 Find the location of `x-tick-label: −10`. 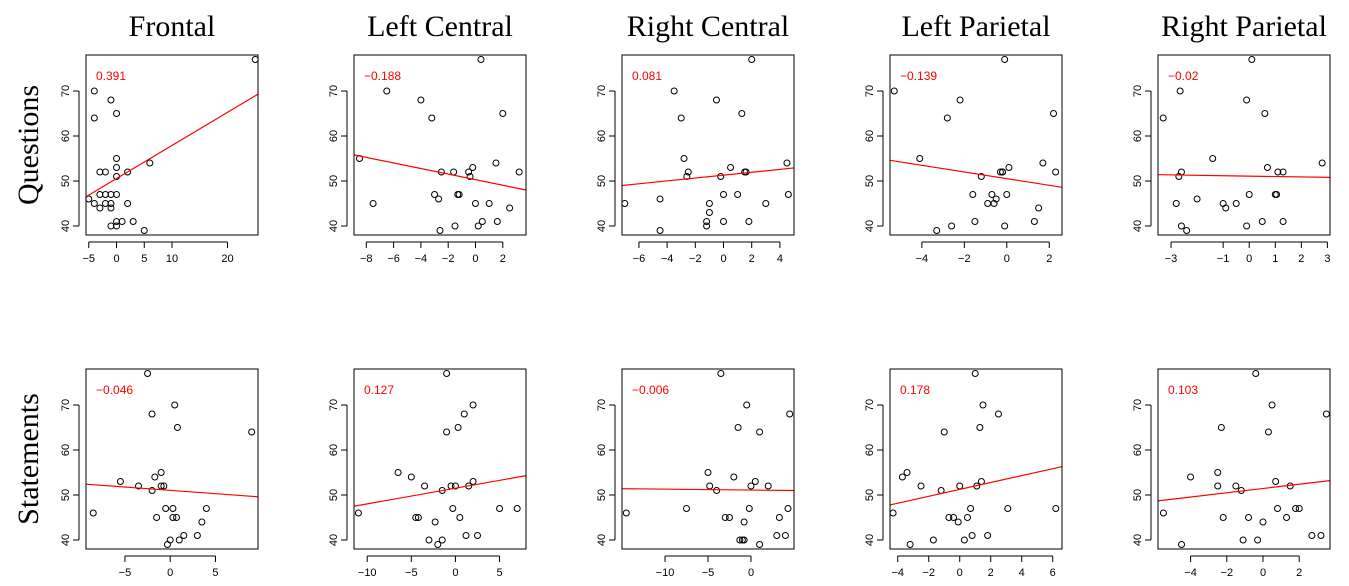

x-tick-label: −10 is located at coordinates (367, 573).